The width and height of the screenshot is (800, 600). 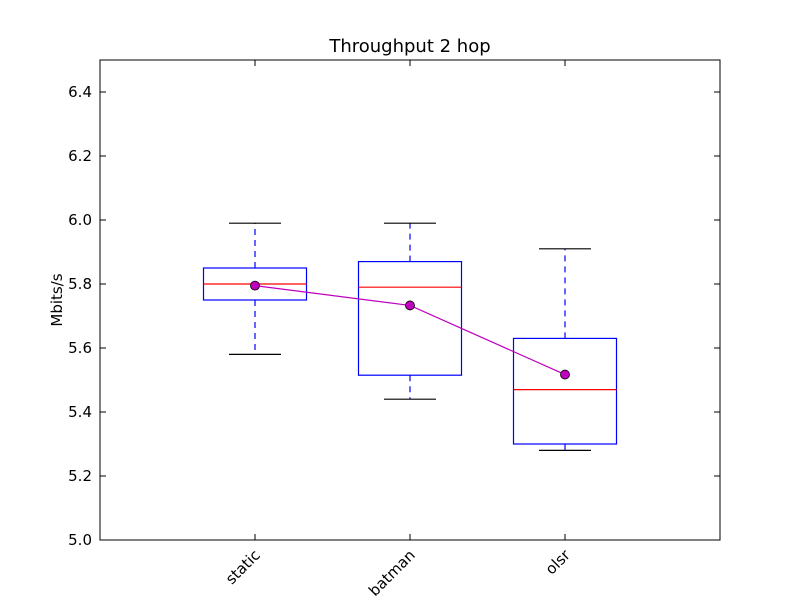 What do you see at coordinates (80, 540) in the screenshot?
I see `y-tick-label: 5.0` at bounding box center [80, 540].